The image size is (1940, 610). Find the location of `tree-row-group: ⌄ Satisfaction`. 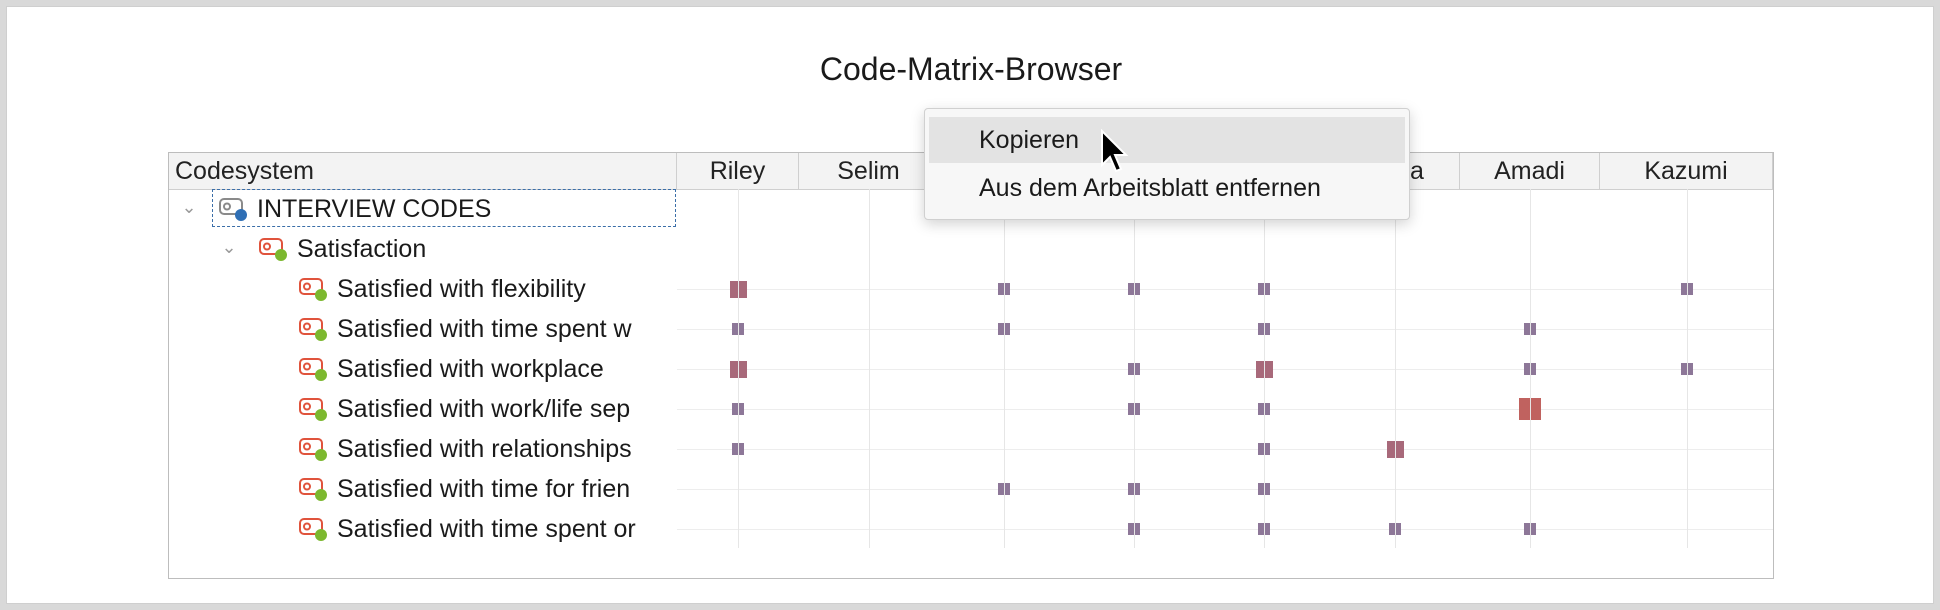

tree-row-group: ⌄ Satisfaction is located at coordinates (423, 249).